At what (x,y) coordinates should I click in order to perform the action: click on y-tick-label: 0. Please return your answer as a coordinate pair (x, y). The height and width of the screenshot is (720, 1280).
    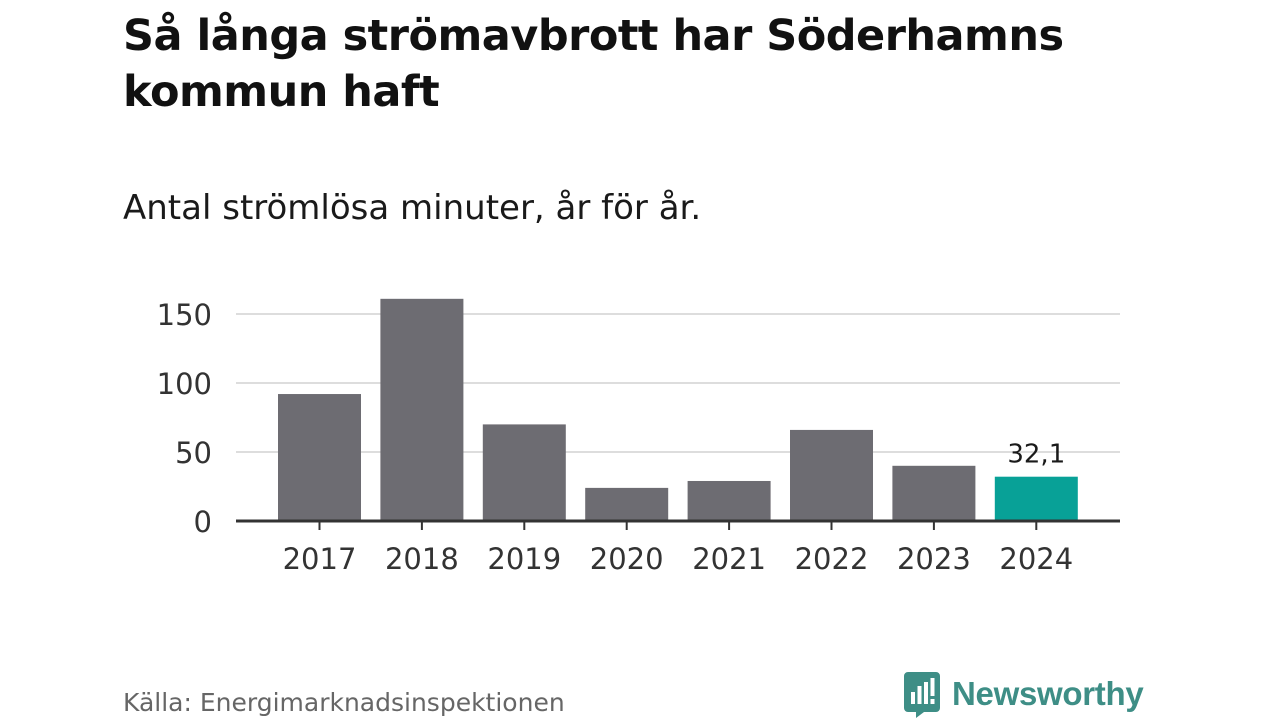
    Looking at the image, I should click on (203, 522).